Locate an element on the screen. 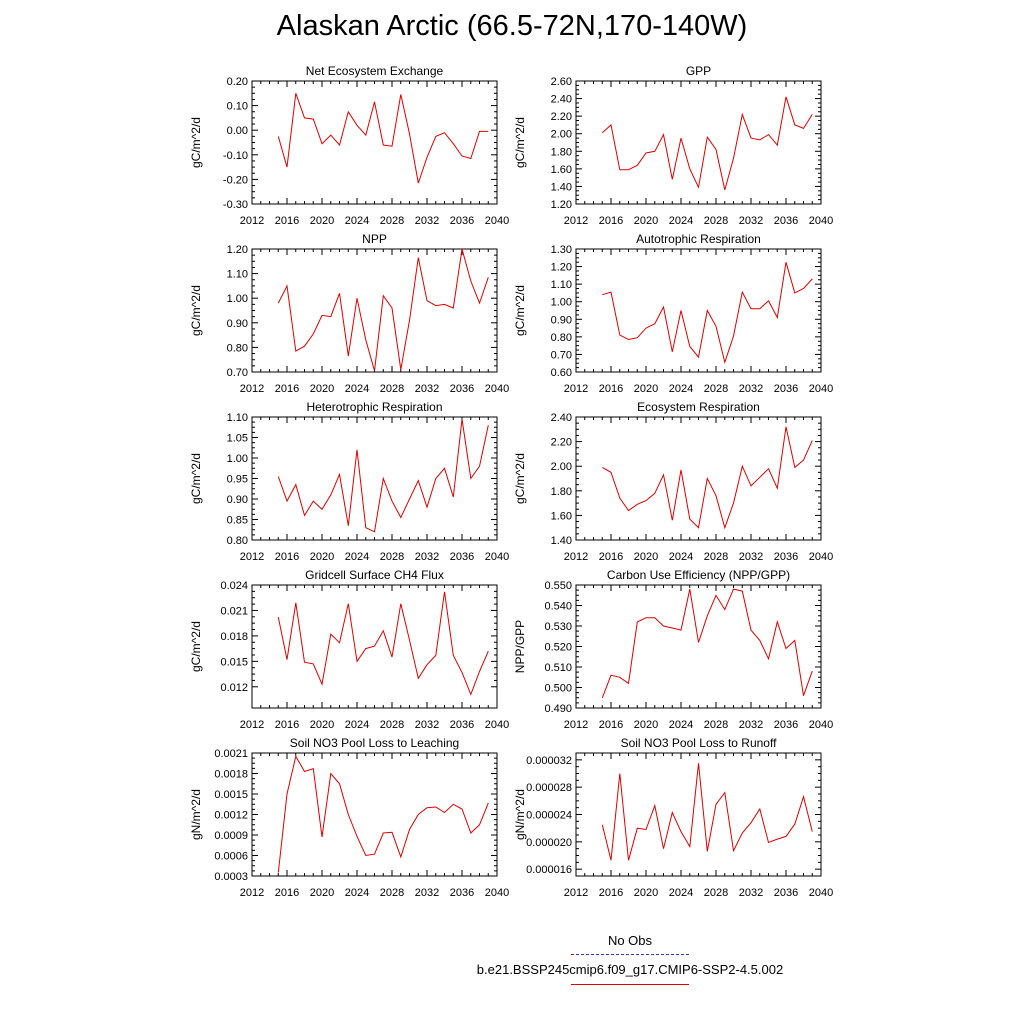  y-tick-label: 0.530 is located at coordinates (558, 627).